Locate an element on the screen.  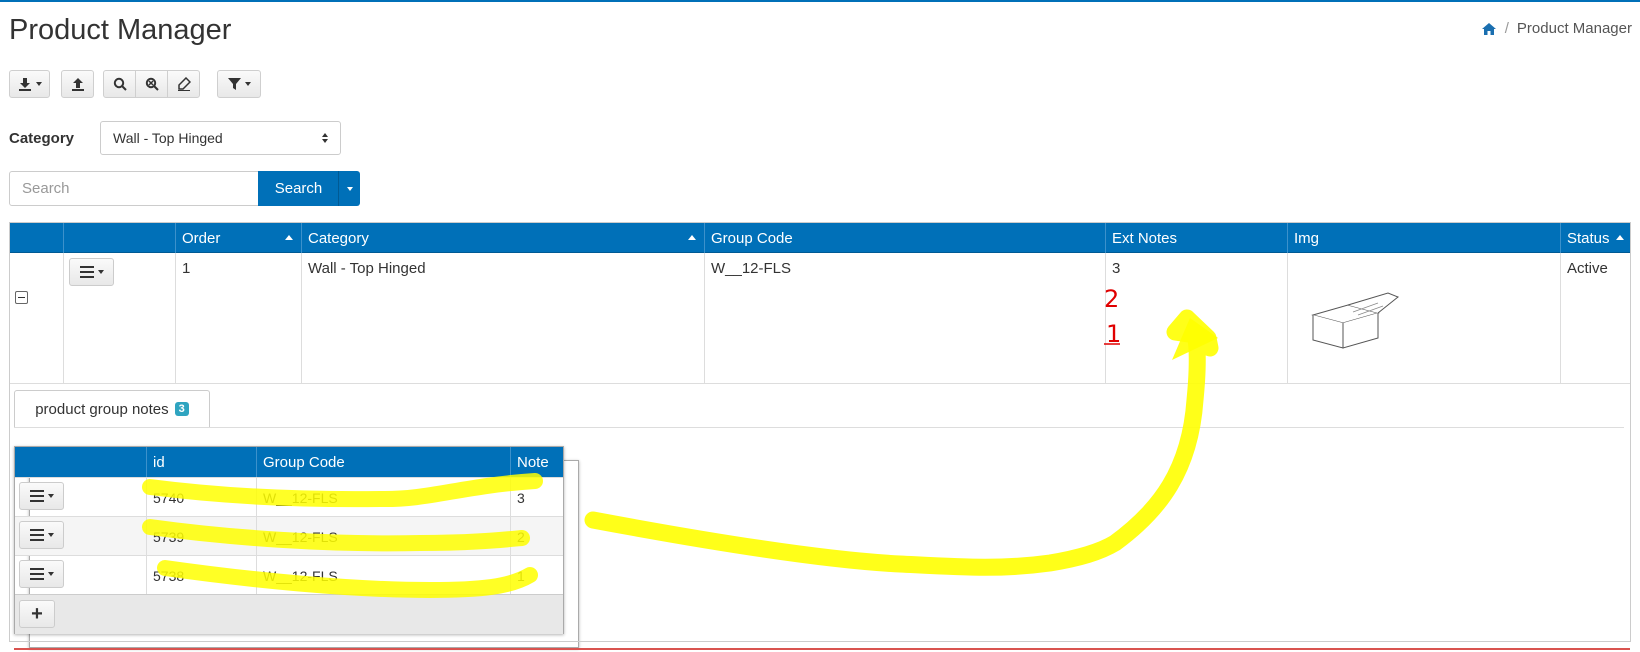
grid-cell-img is located at coordinates (1424, 318).